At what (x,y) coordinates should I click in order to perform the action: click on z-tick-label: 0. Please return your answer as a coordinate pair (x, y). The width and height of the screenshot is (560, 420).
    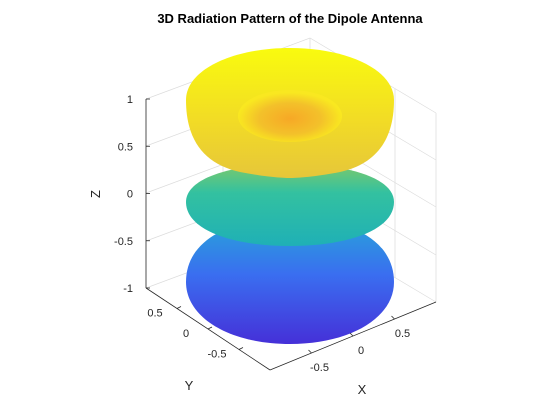
    Looking at the image, I should click on (130, 195).